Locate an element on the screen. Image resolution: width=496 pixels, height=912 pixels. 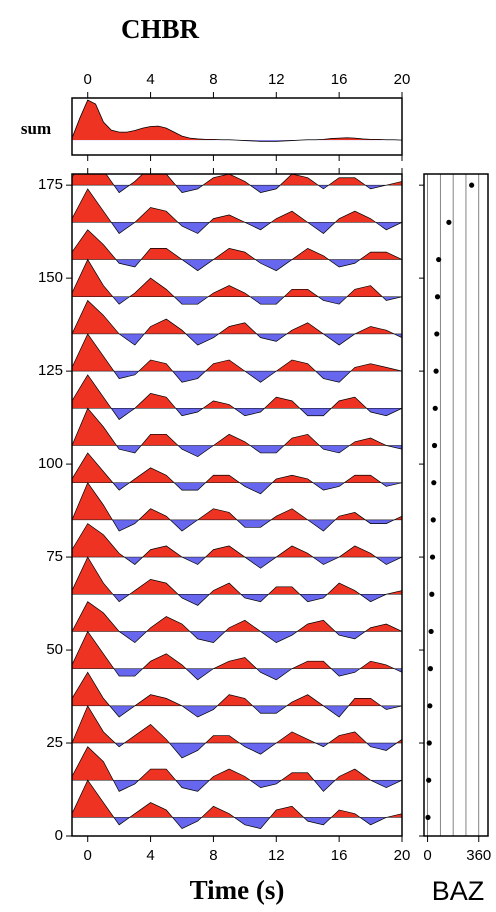
x-tick-label: 360 is located at coordinates (478, 855).